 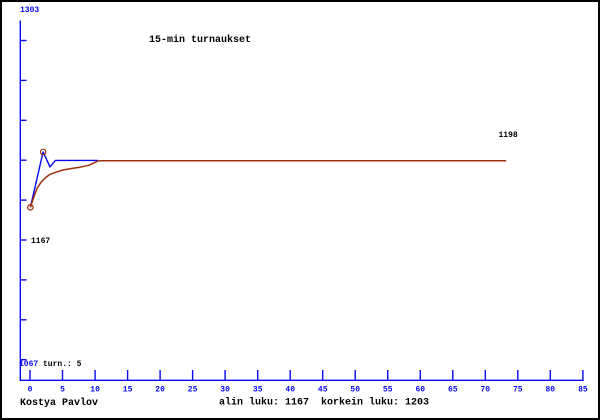 What do you see at coordinates (485, 390) in the screenshot?
I see `svg-text: 70` at bounding box center [485, 390].